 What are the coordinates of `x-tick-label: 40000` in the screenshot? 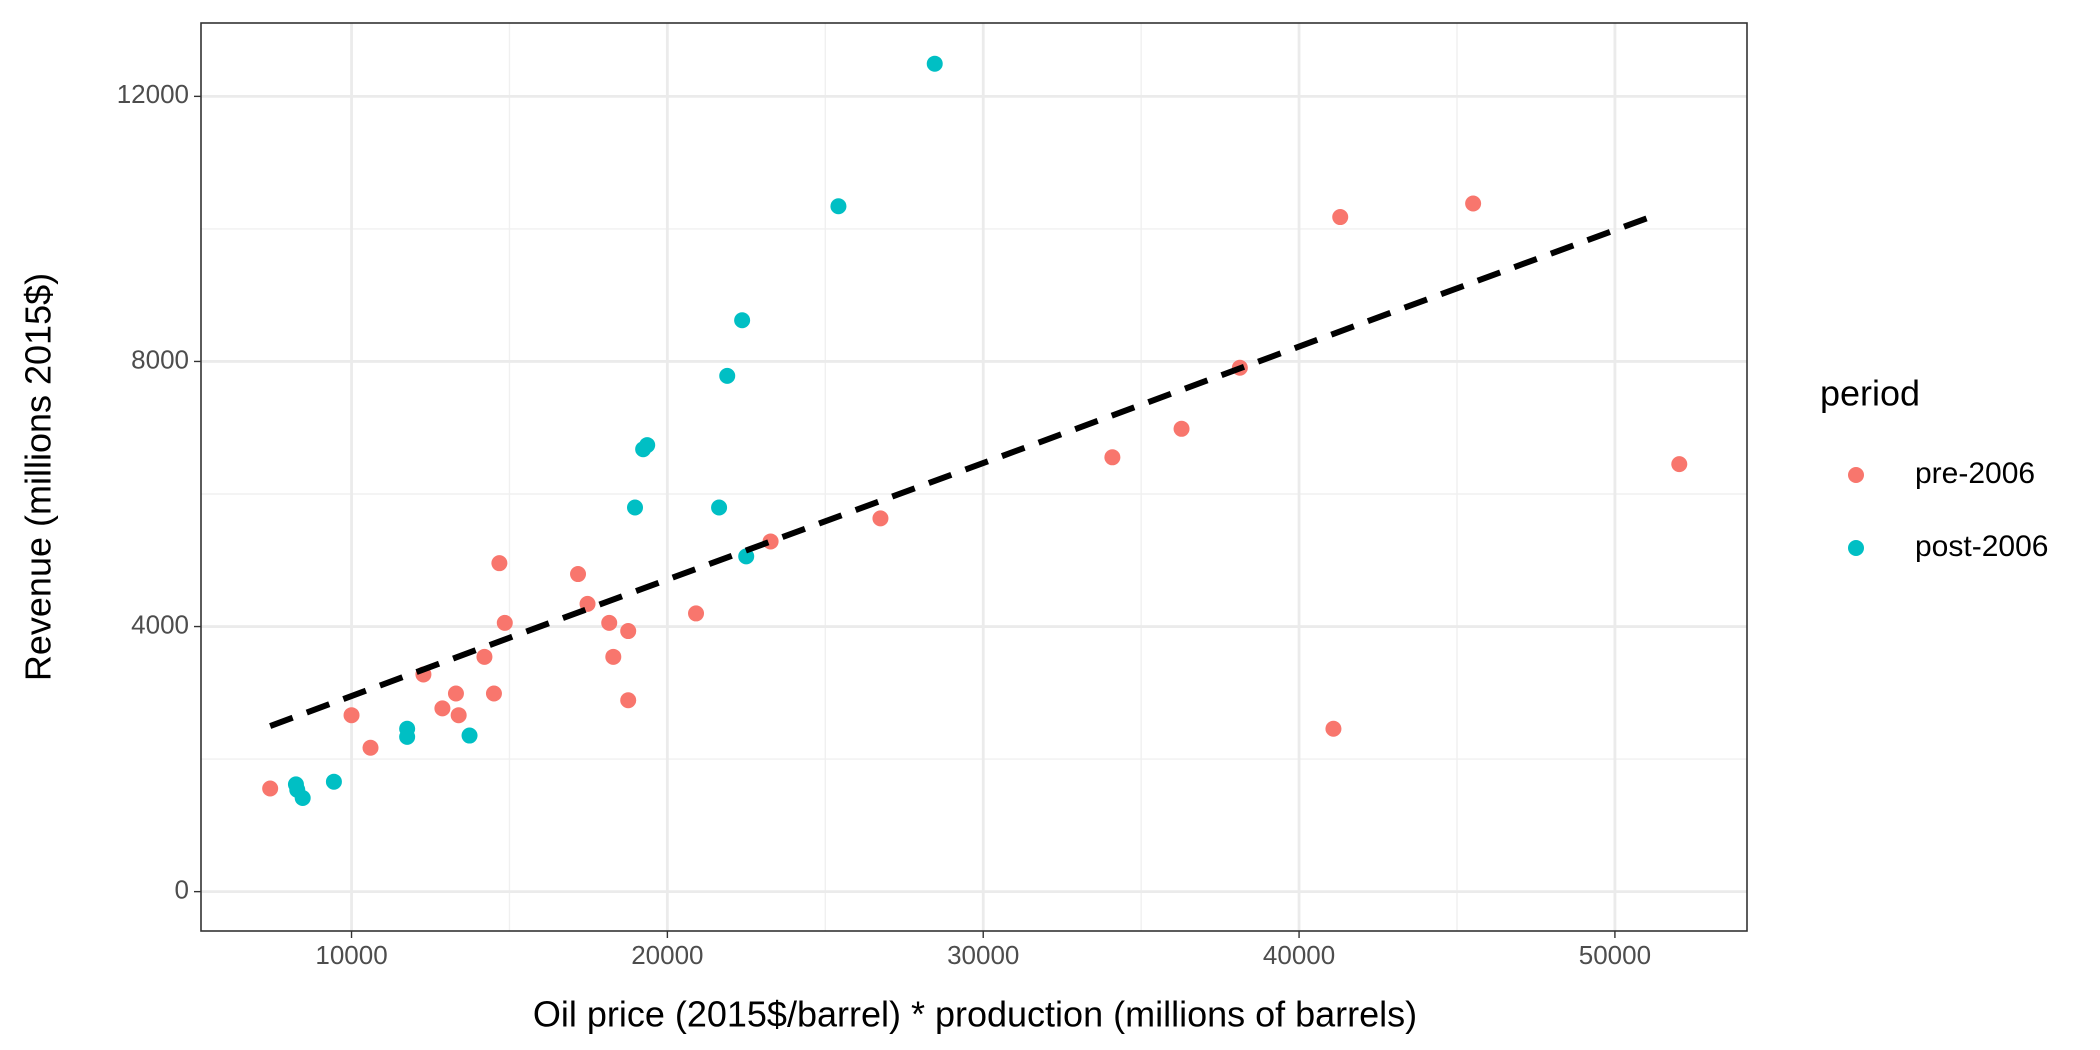 It's located at (1299, 955).